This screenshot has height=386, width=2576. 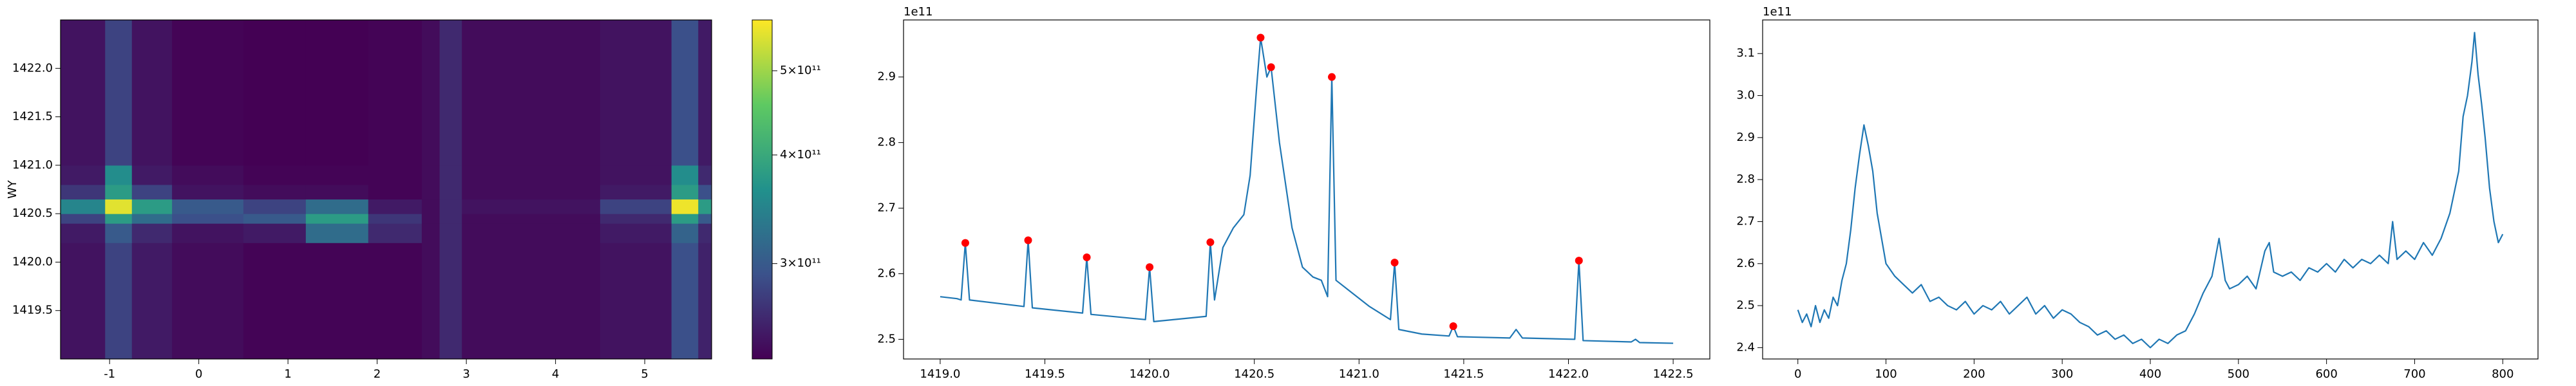 I want to click on x-tick-label: 1420.5, so click(x=1254, y=374).